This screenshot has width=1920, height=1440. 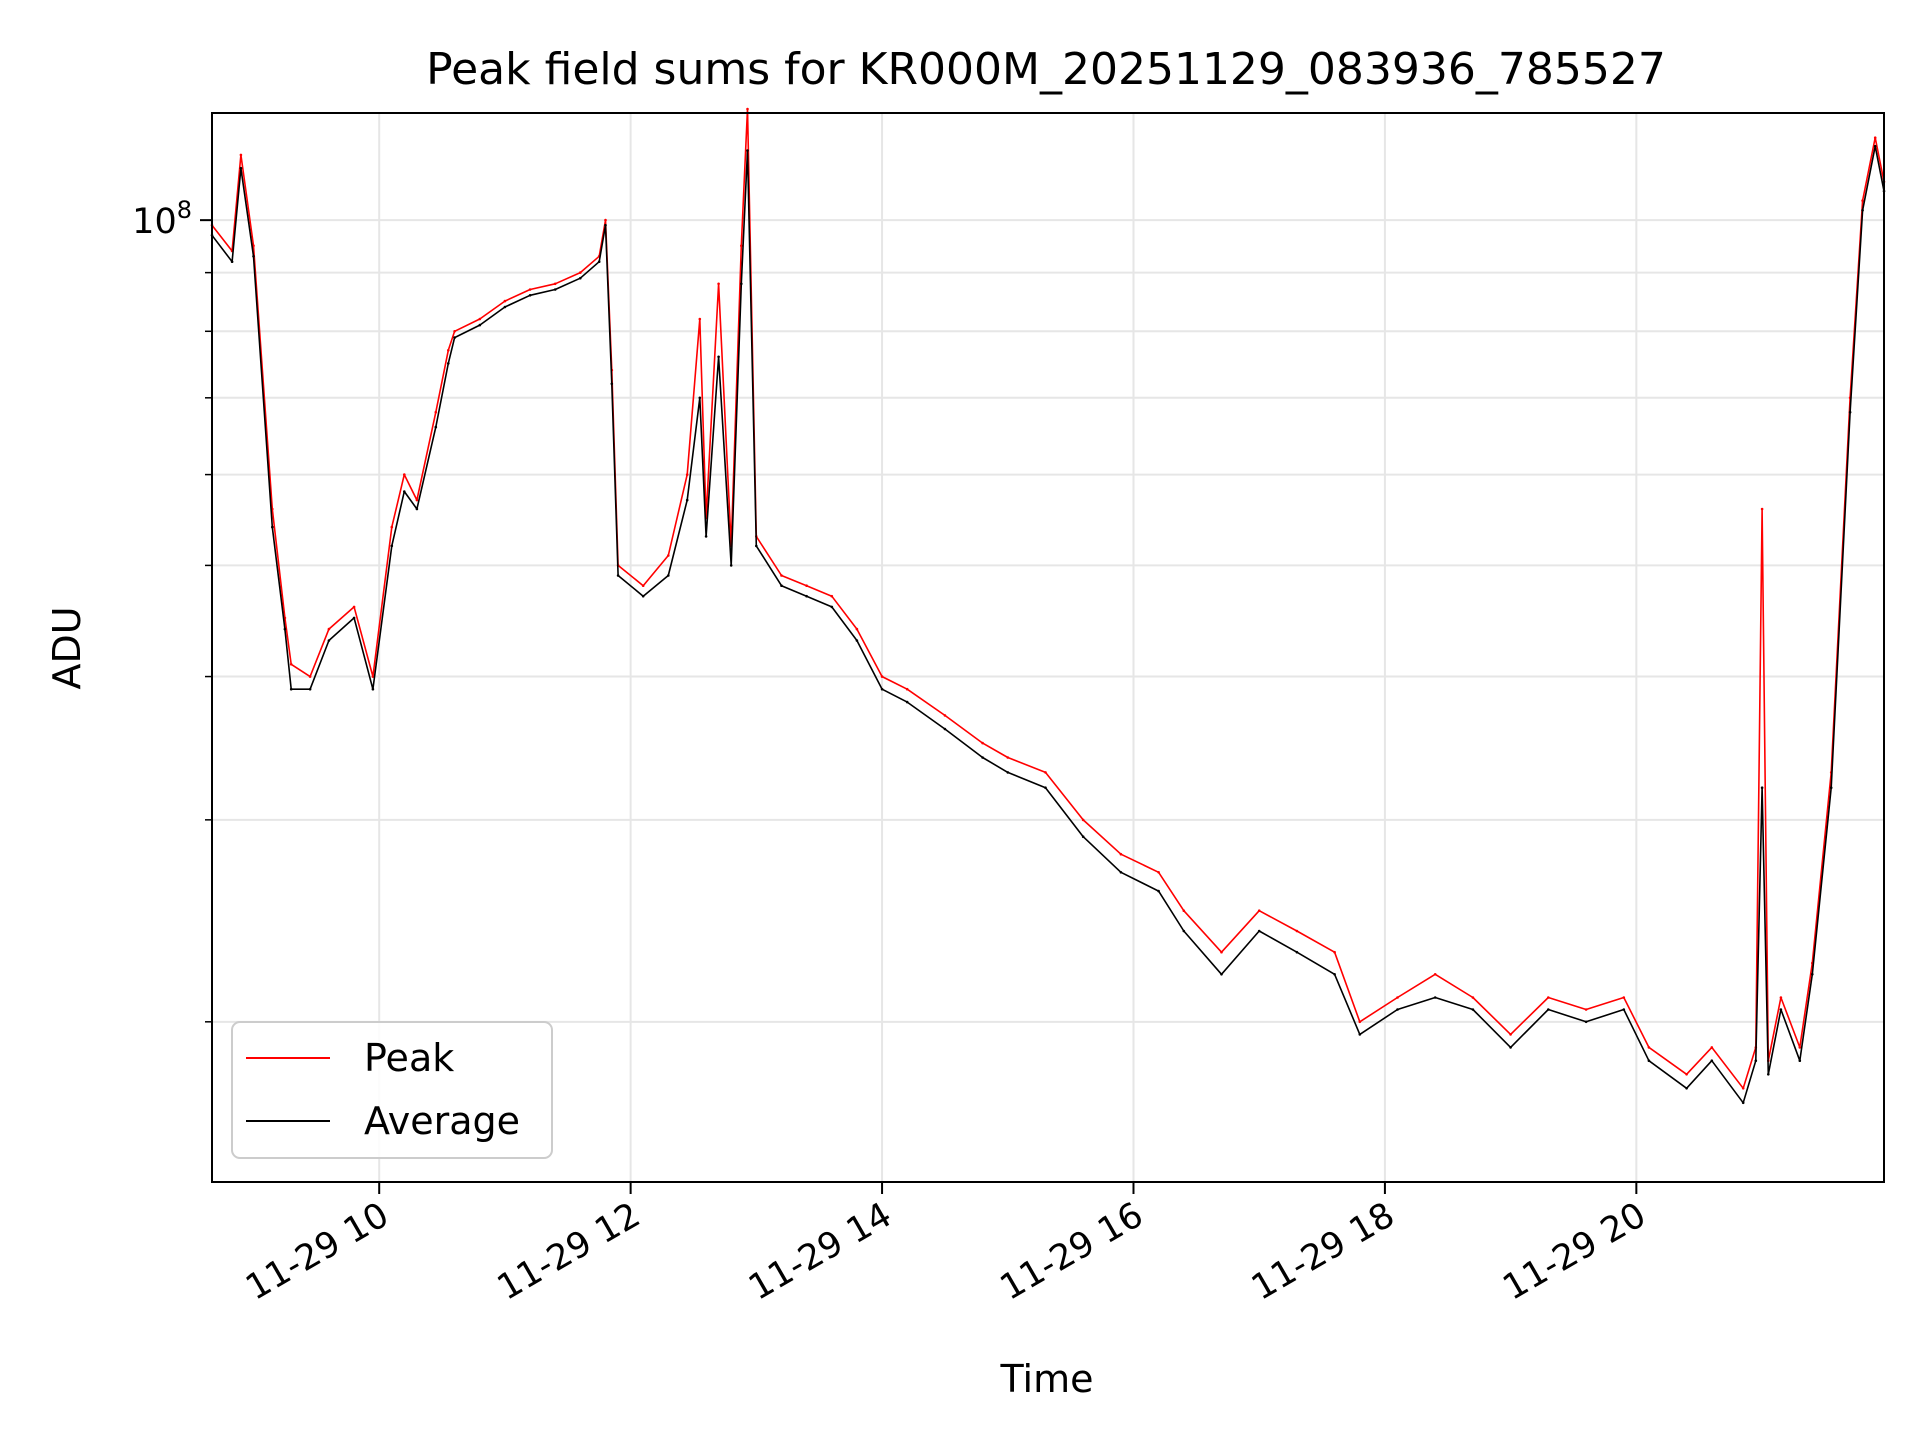 What do you see at coordinates (569, 1251) in the screenshot?
I see `x-tick-label: 11-29 12` at bounding box center [569, 1251].